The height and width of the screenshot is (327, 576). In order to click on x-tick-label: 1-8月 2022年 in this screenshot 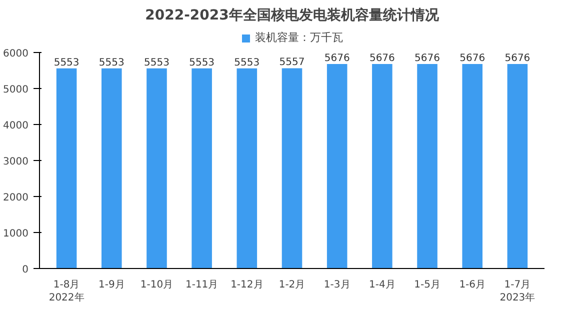, I will do `click(66, 292)`.